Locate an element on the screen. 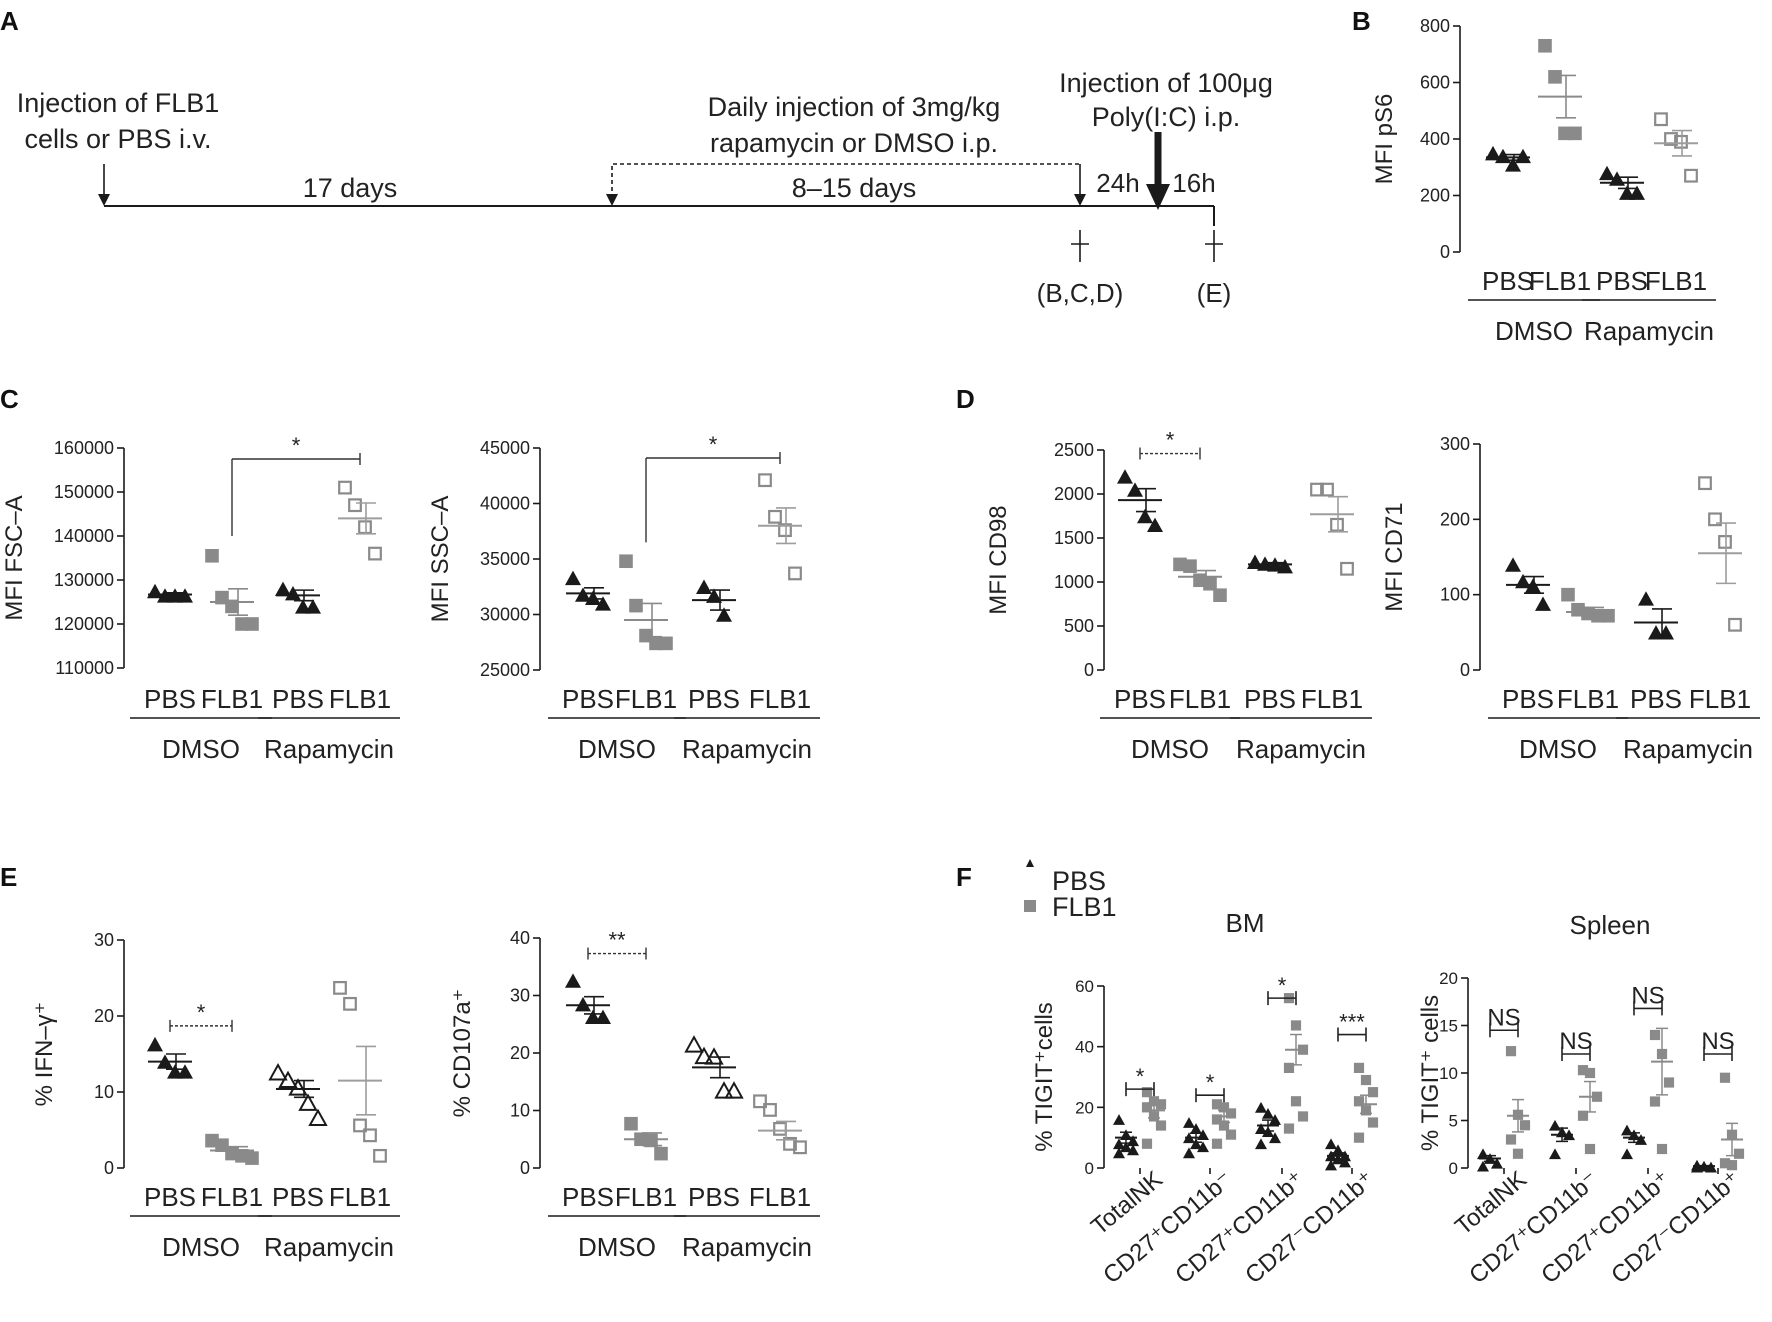 This screenshot has height=1322, width=1772. panel-c-letter: C is located at coordinates (9, 399).